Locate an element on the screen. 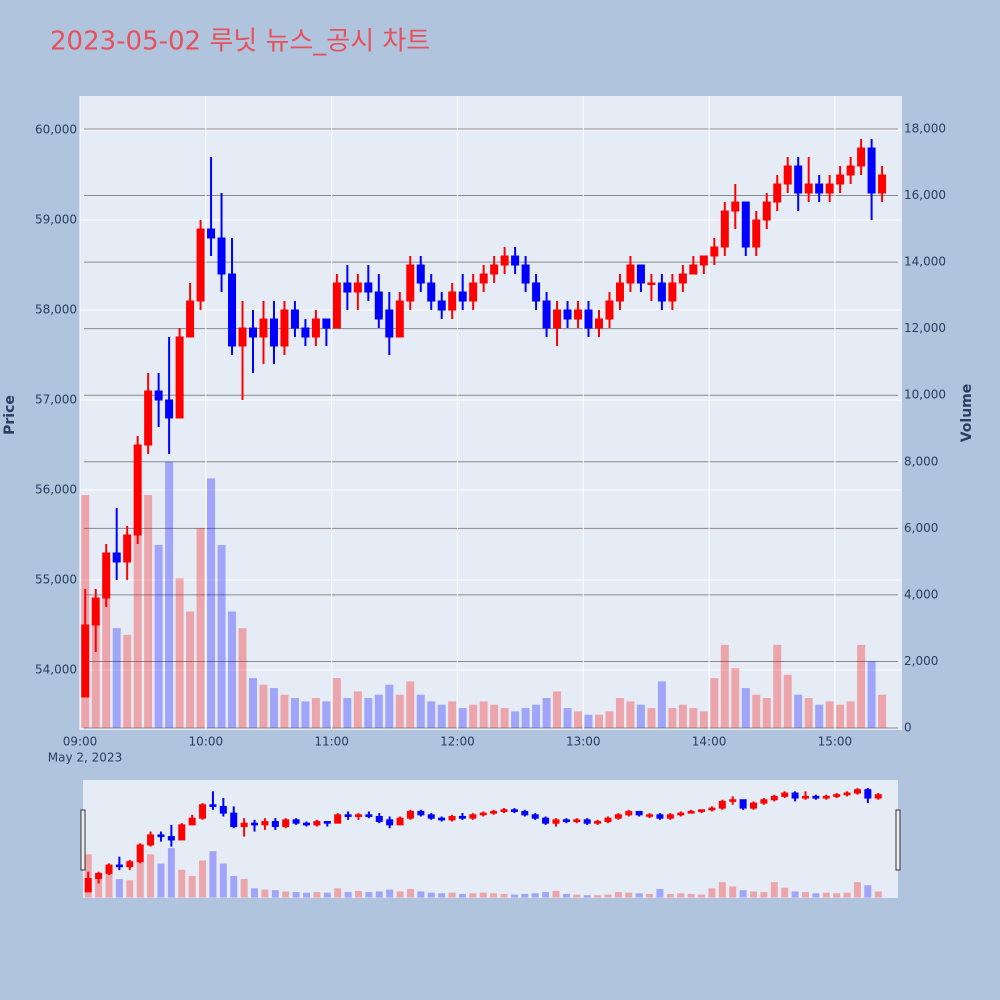  y2-tick-label: 14,000 is located at coordinates (925, 262).